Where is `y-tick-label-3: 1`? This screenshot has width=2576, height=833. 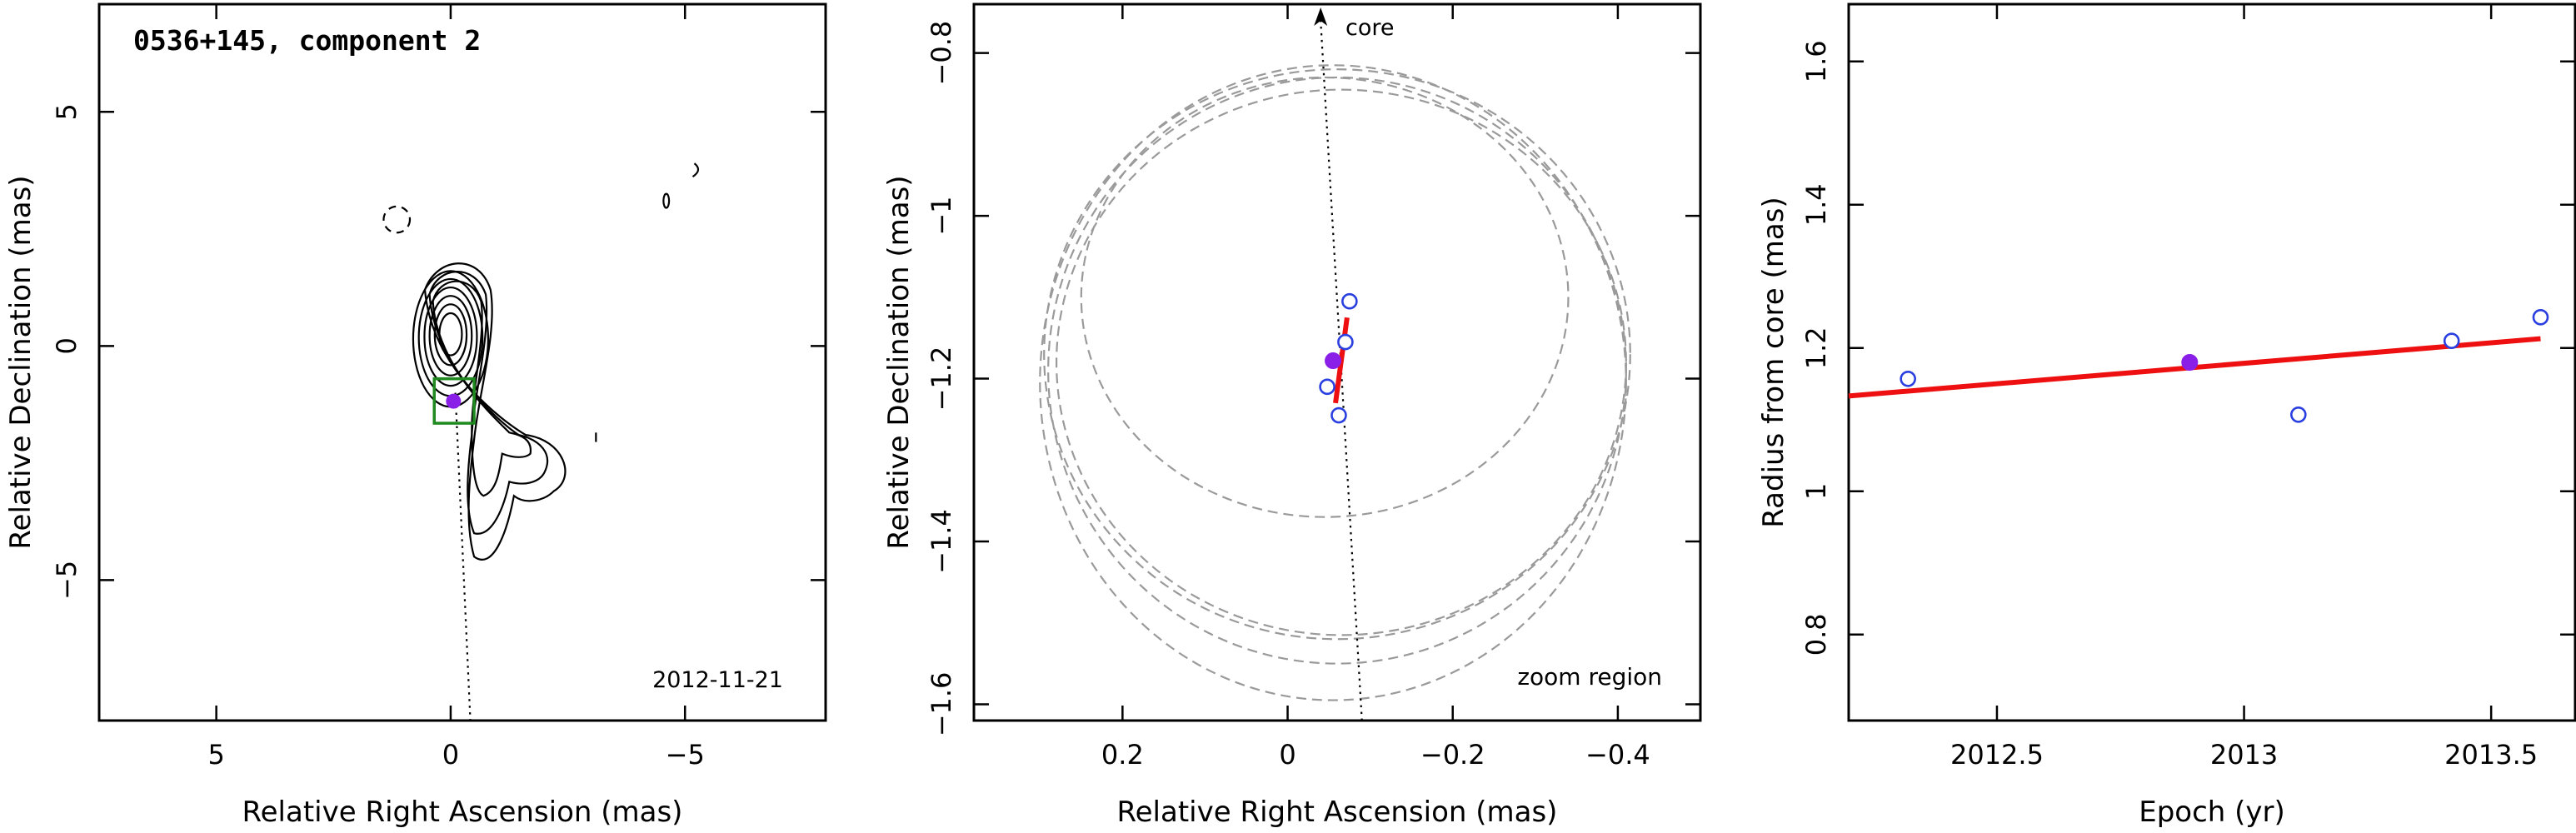
y-tick-label-3: 1 is located at coordinates (1816, 491).